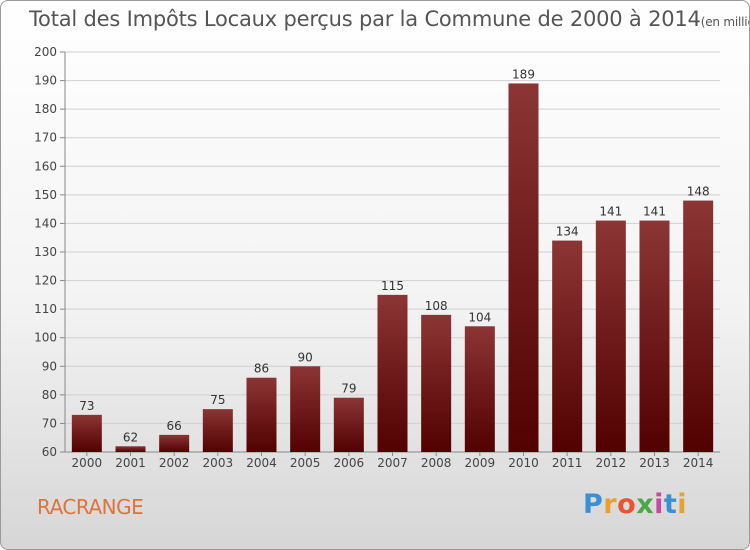 This screenshot has height=550, width=750. I want to click on y-tick-label: 80, so click(49, 395).